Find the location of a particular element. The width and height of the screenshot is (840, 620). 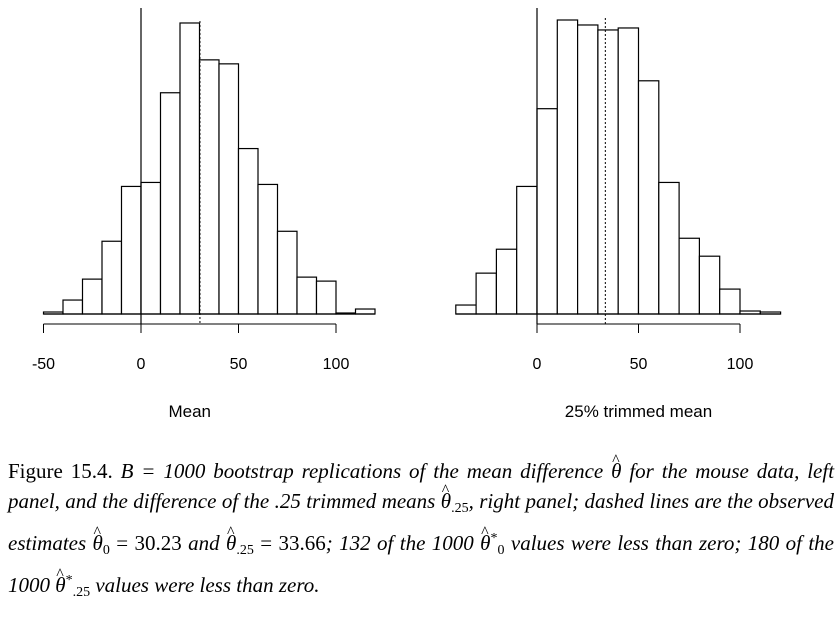

caption-text-5: ; 132 of the 1000 is located at coordinates (403, 543).